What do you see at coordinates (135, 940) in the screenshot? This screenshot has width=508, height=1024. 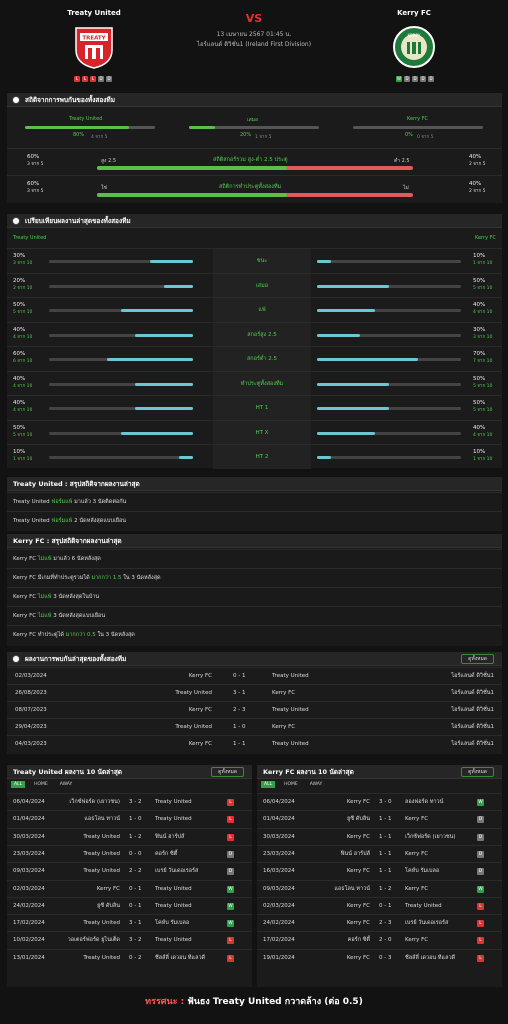 I see `match-score: 3 - 2` at bounding box center [135, 940].